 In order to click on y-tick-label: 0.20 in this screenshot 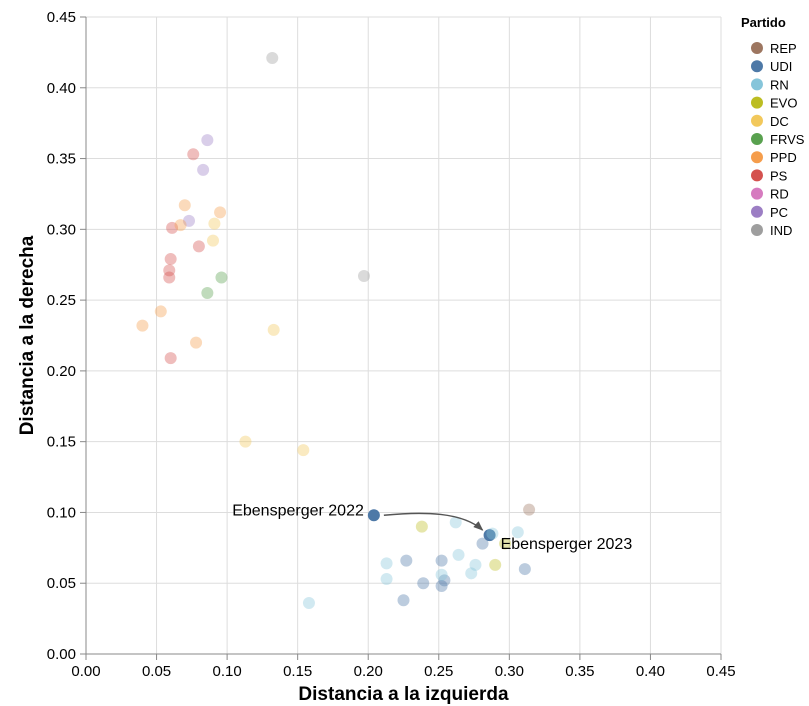, I will do `click(61, 371)`.